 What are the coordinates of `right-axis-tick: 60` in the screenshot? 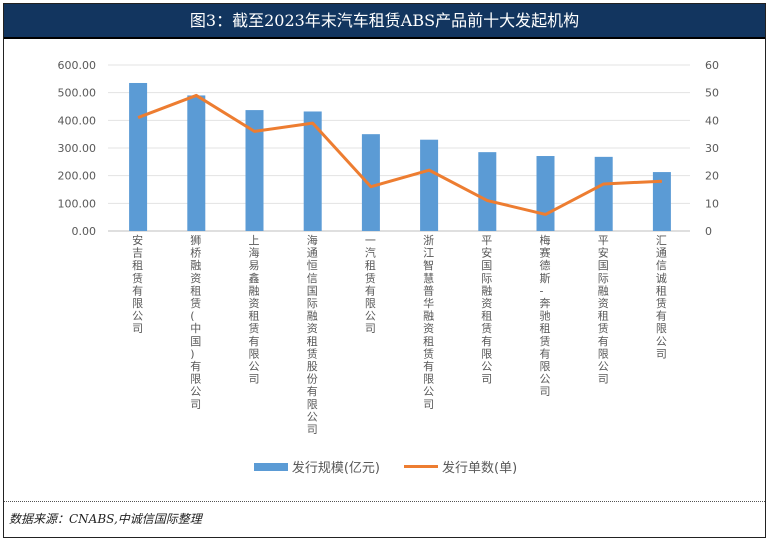 It's located at (712, 65).